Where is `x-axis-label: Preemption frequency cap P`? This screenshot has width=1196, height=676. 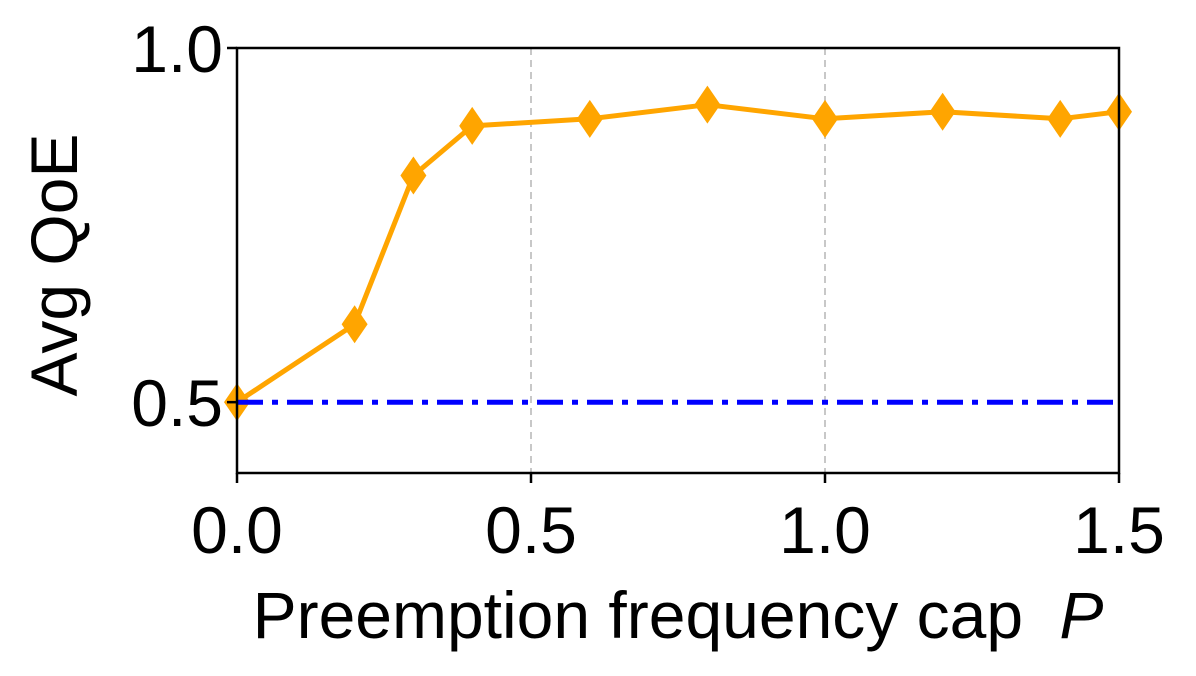 x-axis-label: Preemption frequency cap P is located at coordinates (678, 615).